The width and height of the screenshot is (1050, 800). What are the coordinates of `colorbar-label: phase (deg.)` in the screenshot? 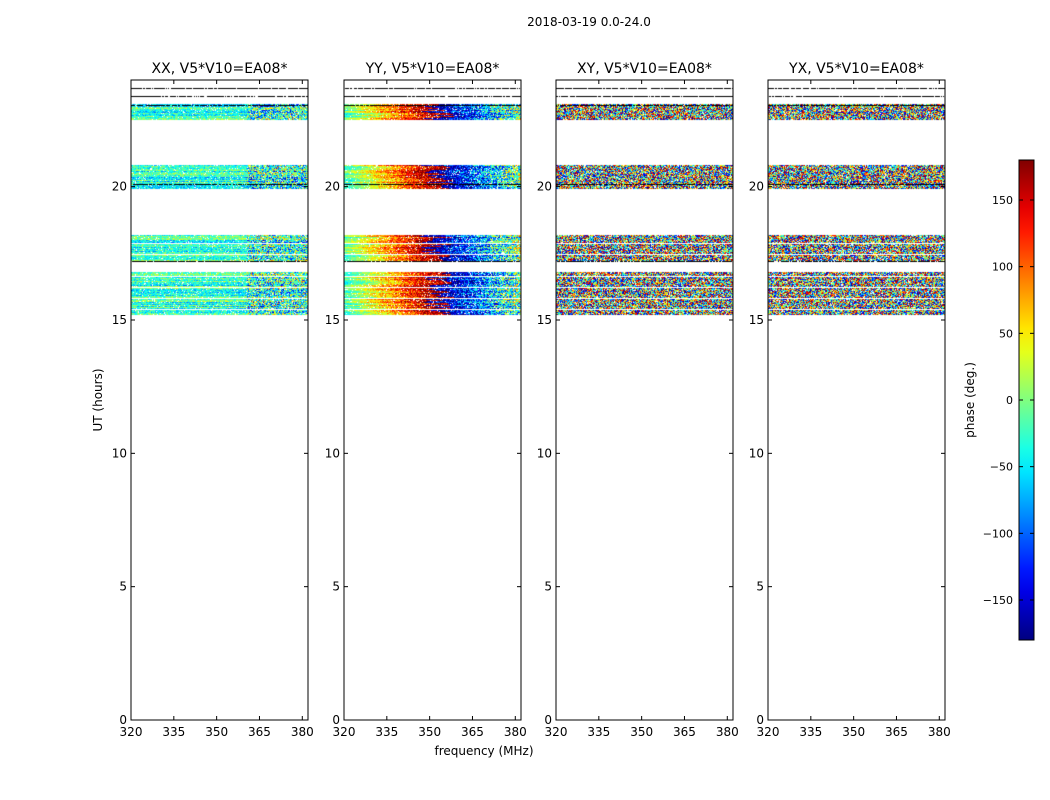 It's located at (970, 400).